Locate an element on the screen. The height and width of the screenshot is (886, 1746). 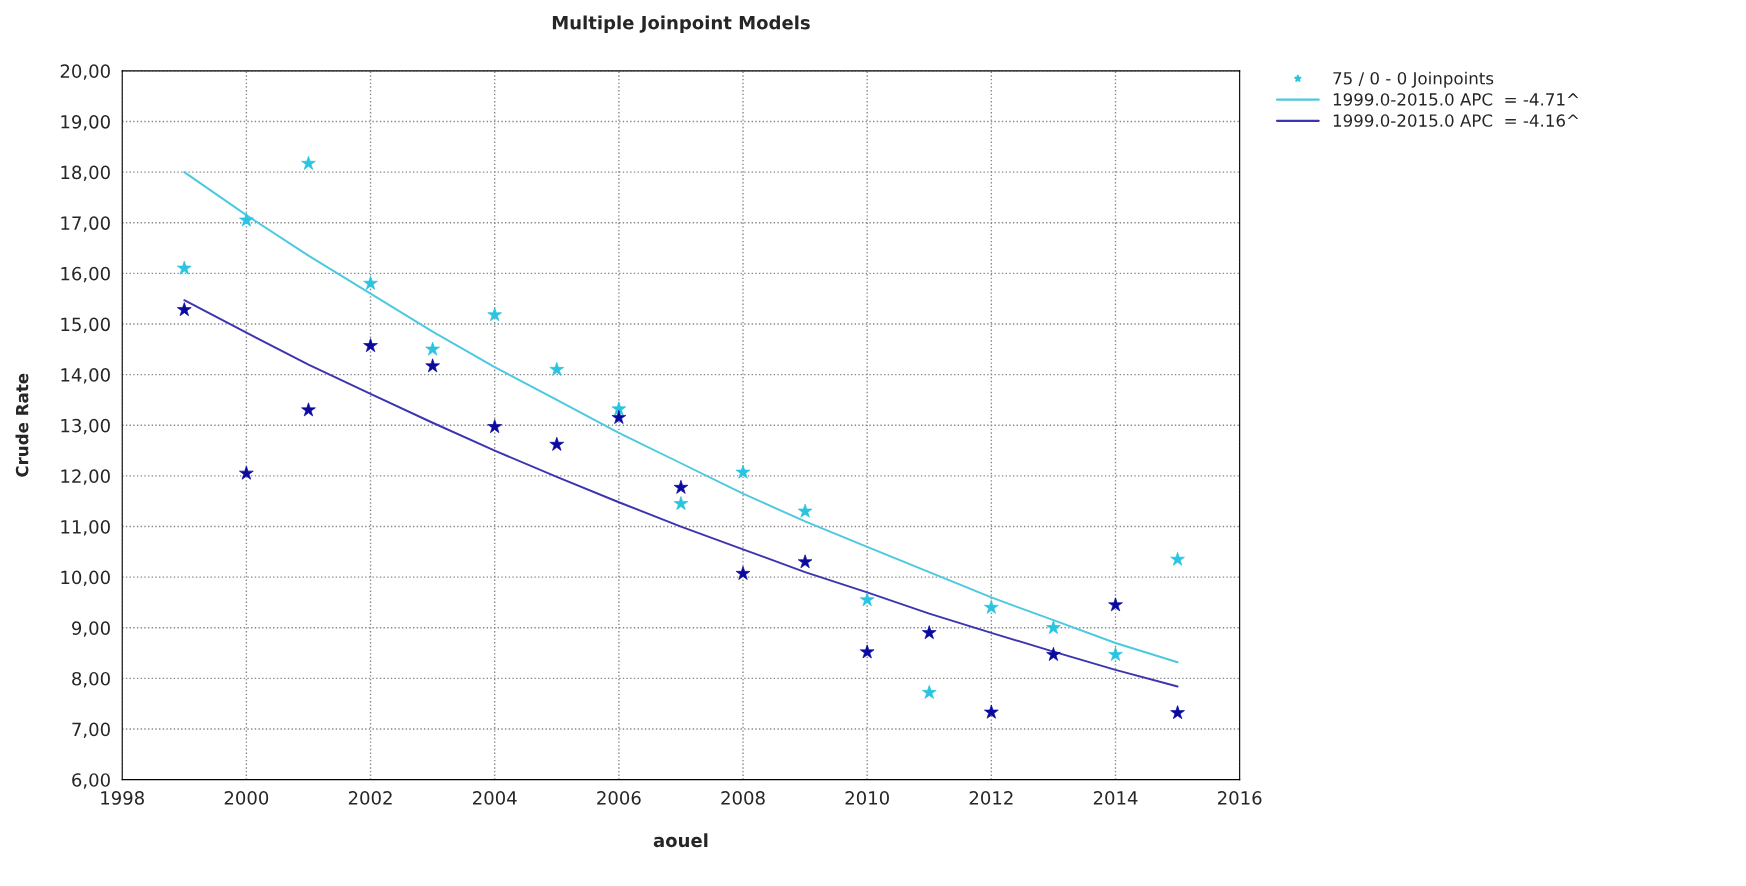
legend-label: 75 / 0 - 0 Joinpoints is located at coordinates (1413, 79).